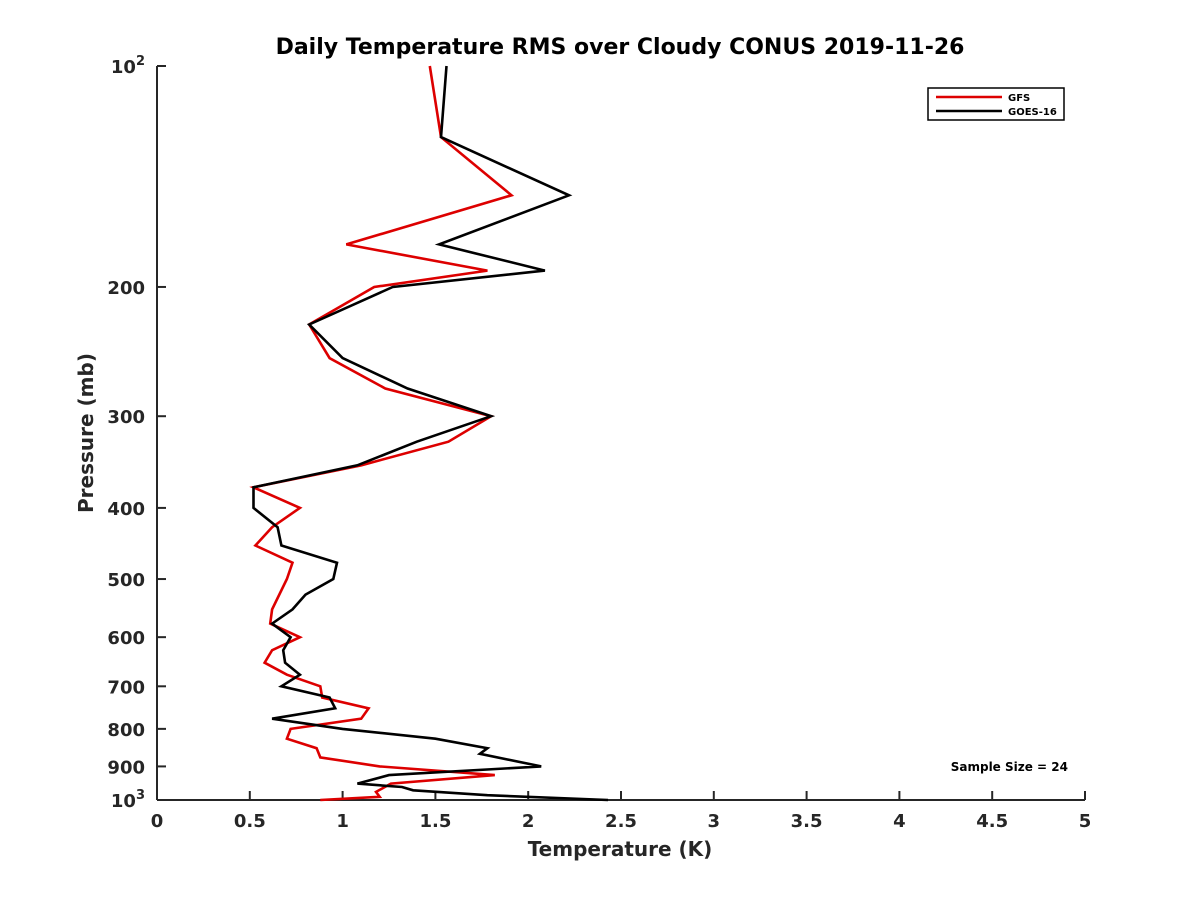 The image size is (1200, 900). I want to click on x-tick-label: 3.5, so click(807, 821).